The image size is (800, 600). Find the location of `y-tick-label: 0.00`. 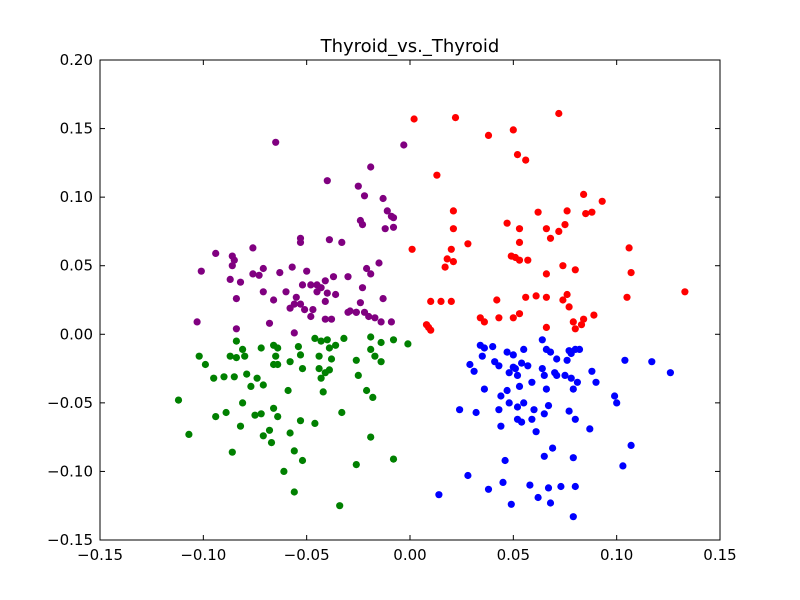

y-tick-label: 0.00 is located at coordinates (76, 334).